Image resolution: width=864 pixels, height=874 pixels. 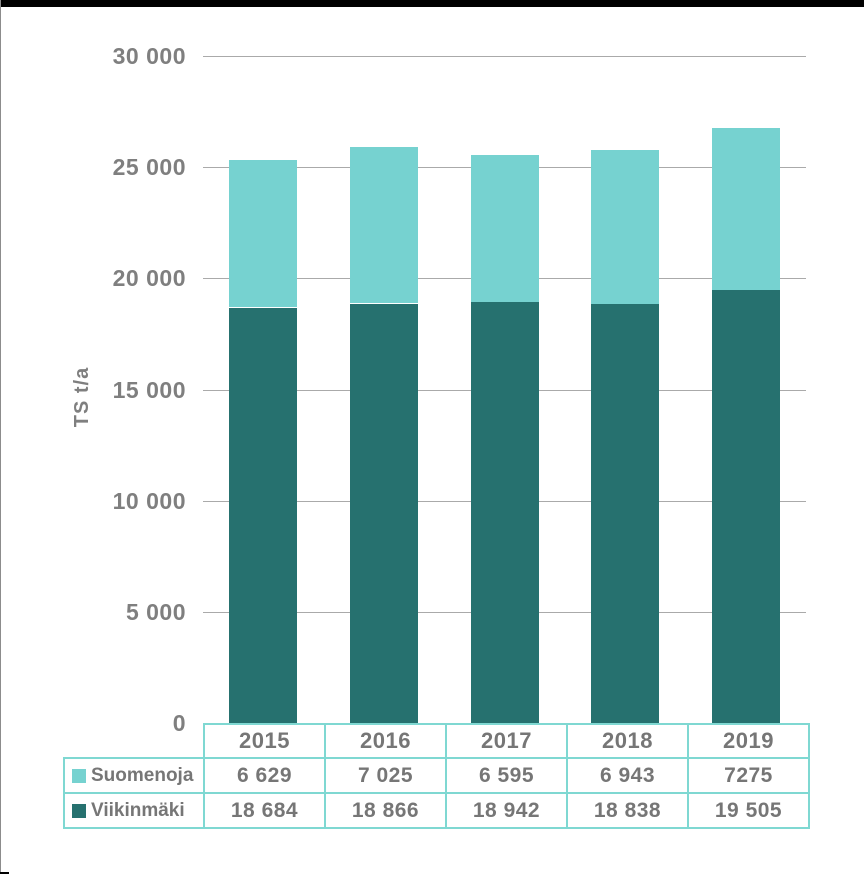 I want to click on y-tick-label: 10 000, so click(x=149, y=501).